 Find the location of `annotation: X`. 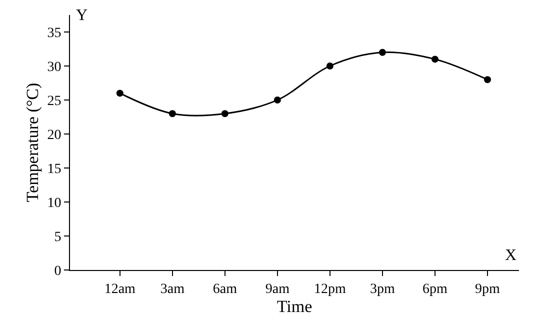

annotation: X is located at coordinates (511, 255).